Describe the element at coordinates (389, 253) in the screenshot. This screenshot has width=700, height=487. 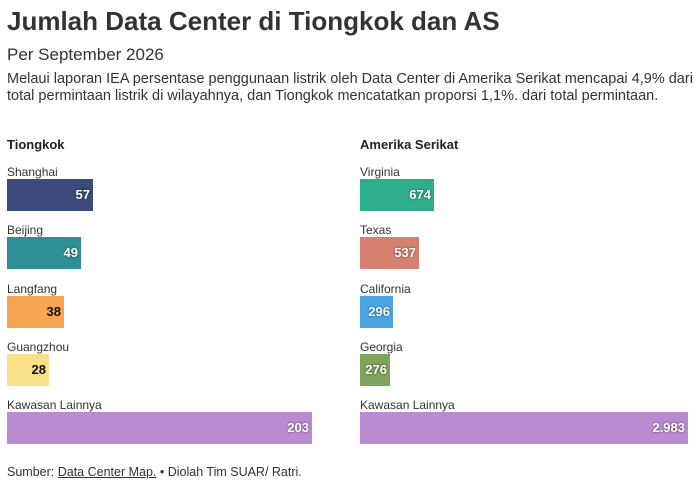
I see `bar-texas: 537` at that location.